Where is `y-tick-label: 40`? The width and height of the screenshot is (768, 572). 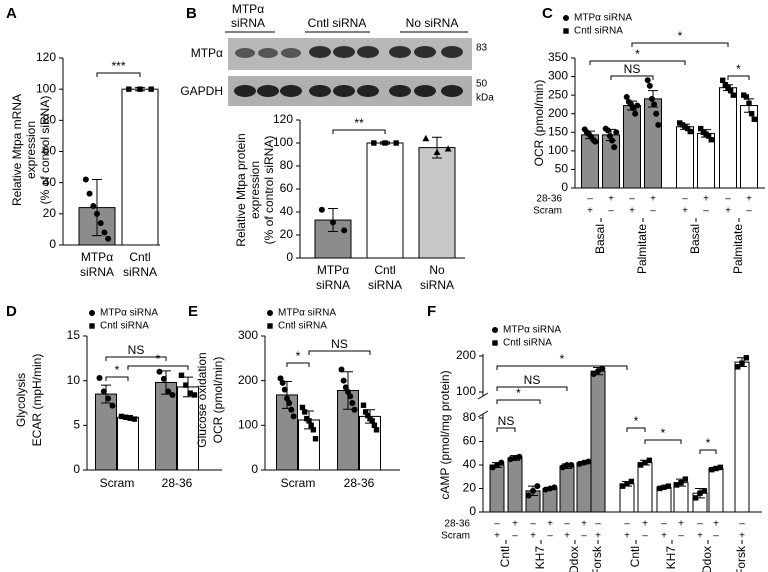
y-tick-label: 40 is located at coordinates (50, 182).